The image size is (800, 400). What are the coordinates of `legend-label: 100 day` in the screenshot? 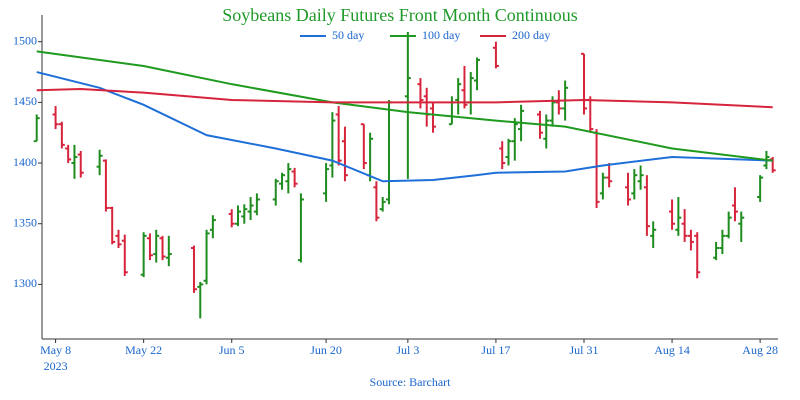 It's located at (441, 35).